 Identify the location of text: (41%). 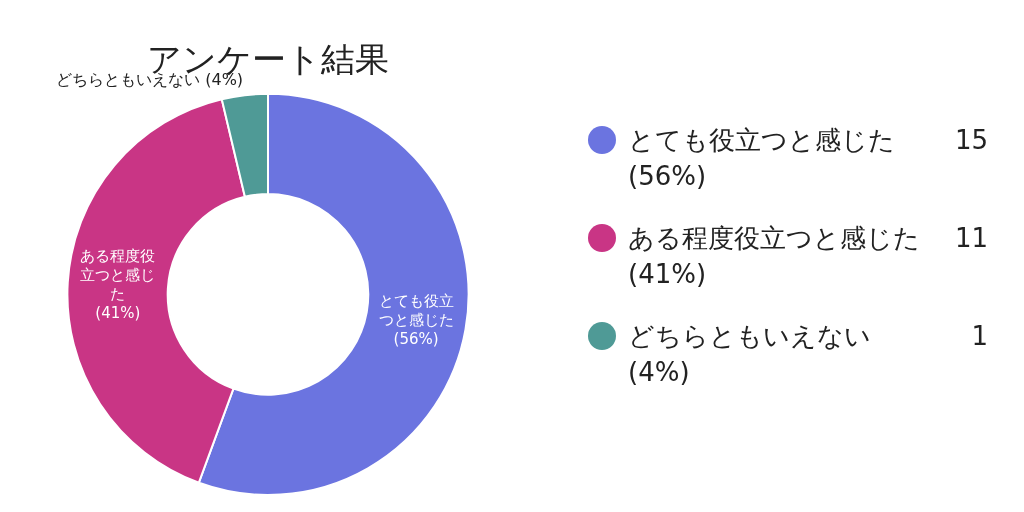
(667, 274).